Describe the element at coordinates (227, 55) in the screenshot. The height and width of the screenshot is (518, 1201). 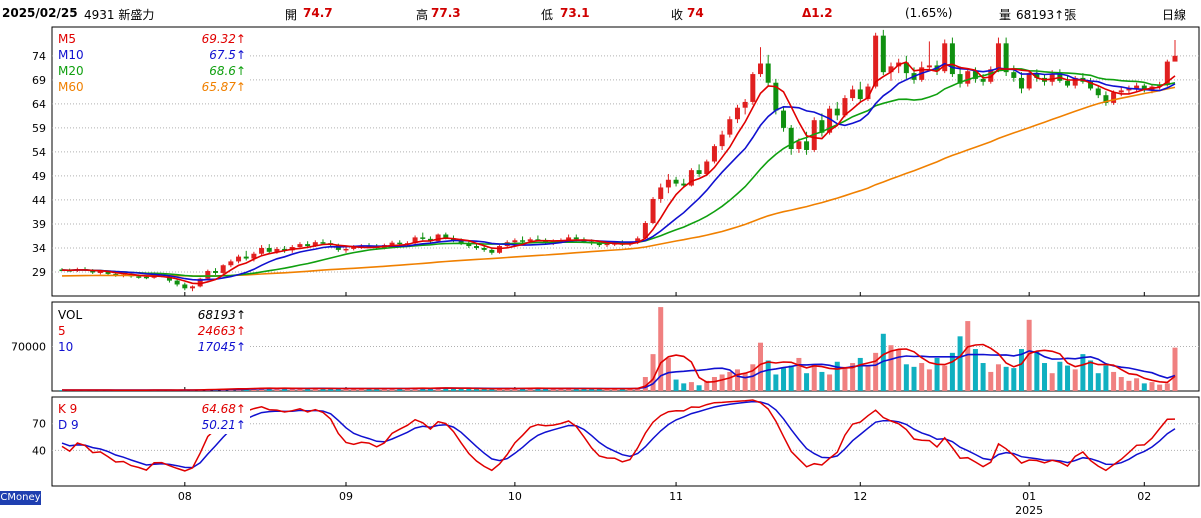
I see `legend-value: 67.5↑` at that location.